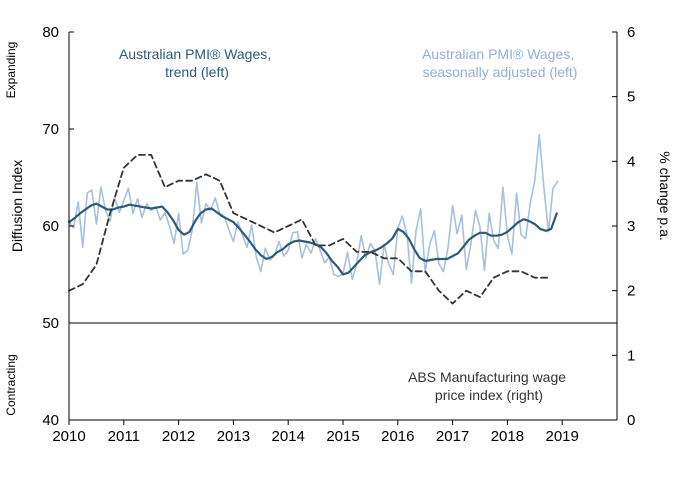  I want to click on annotation-trend-line-2: trend (left), so click(197, 72).